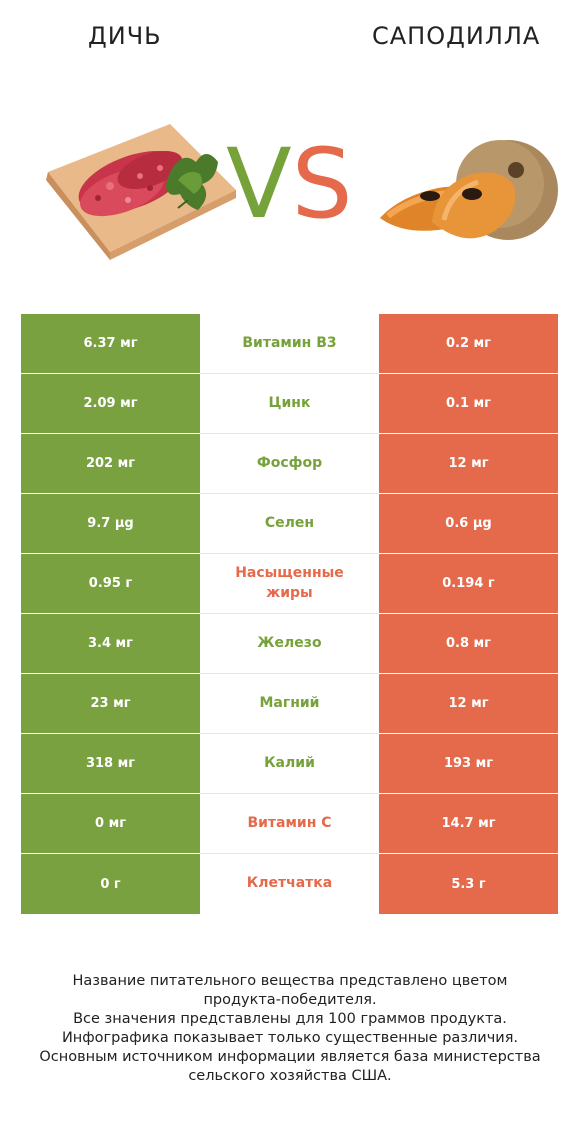  Describe the element at coordinates (259, 184) in the screenshot. I see `vs-v: V` at that location.